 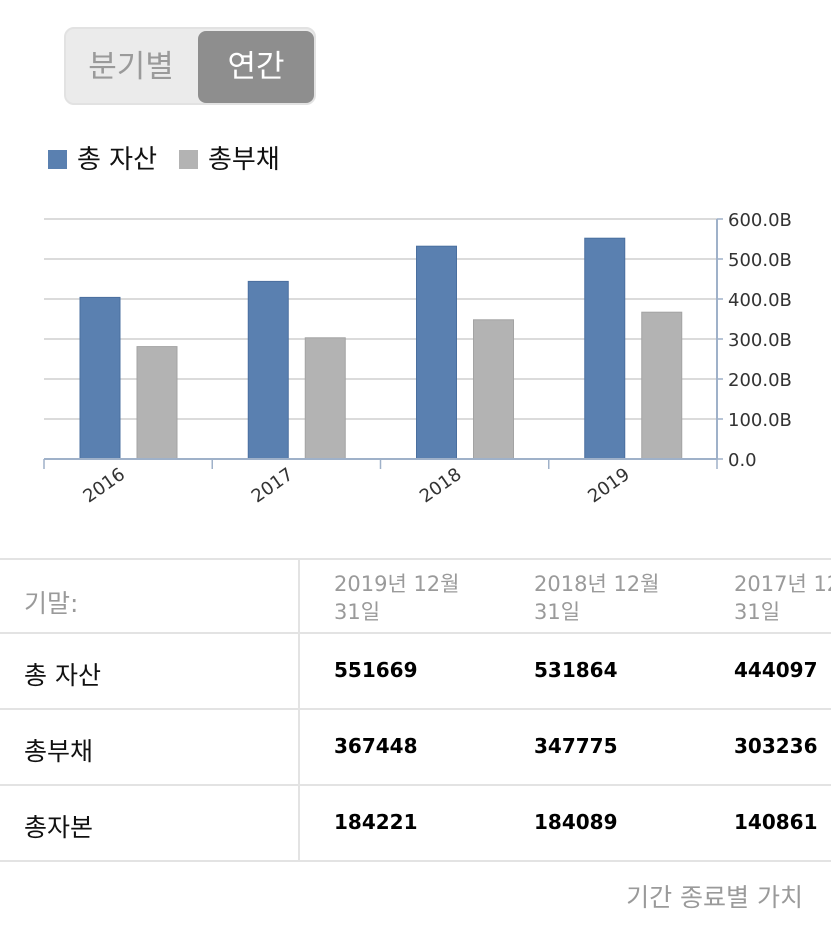 I want to click on y-tick-label: 300.0B, so click(x=760, y=340).